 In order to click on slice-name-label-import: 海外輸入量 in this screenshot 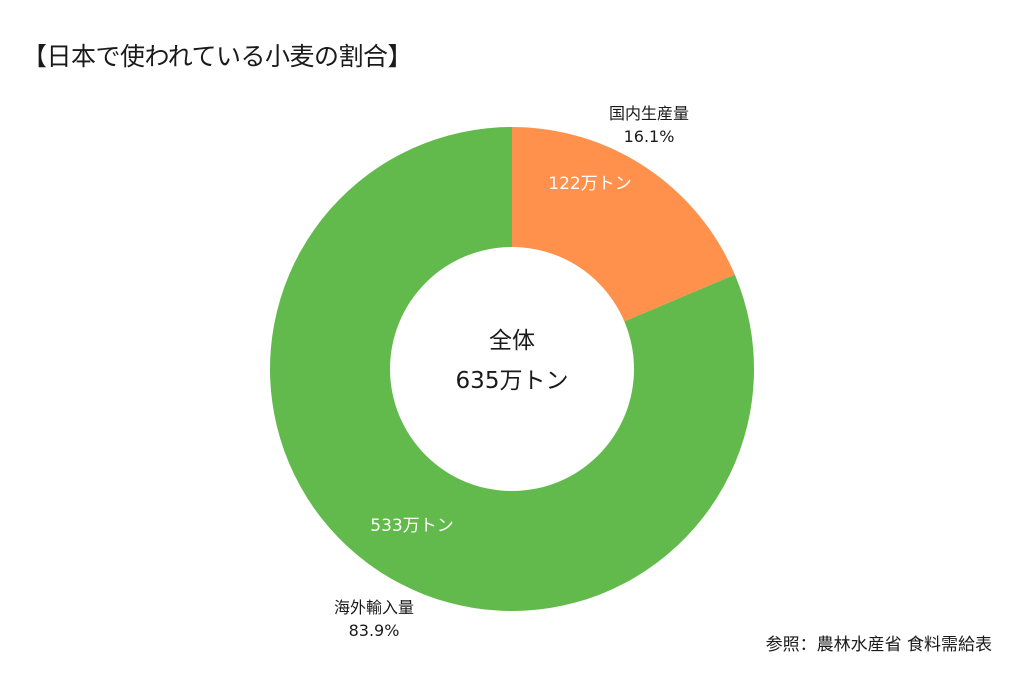, I will do `click(374, 607)`.